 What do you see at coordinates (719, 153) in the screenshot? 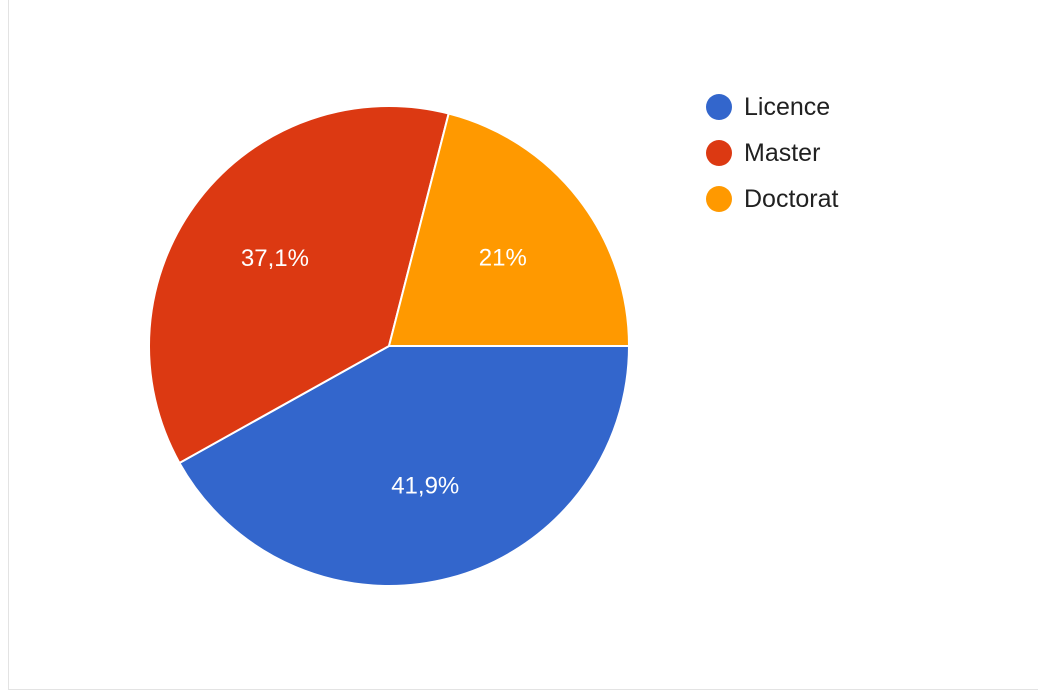
I see `legend-swatch-master` at bounding box center [719, 153].